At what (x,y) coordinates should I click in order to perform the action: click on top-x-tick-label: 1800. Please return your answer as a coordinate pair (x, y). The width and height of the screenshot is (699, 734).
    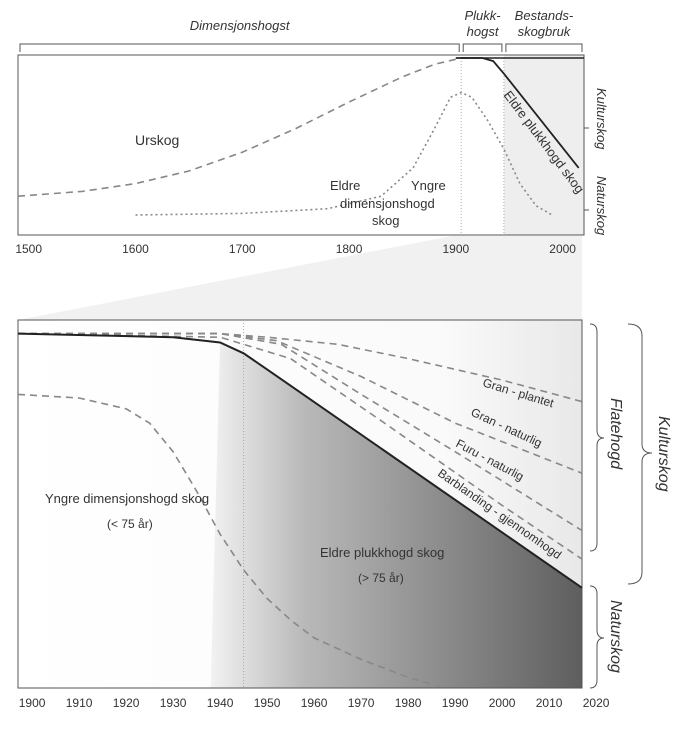
    Looking at the image, I should click on (349, 249).